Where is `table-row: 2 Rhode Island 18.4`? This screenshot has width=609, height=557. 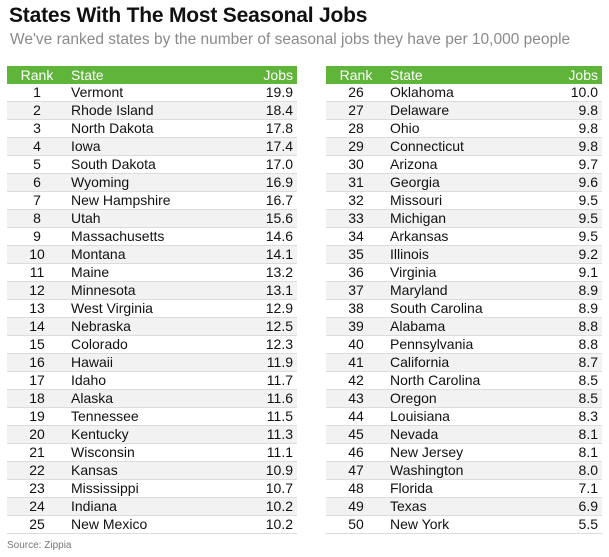
table-row: 2 Rhode Island 18.4 is located at coordinates (152, 110).